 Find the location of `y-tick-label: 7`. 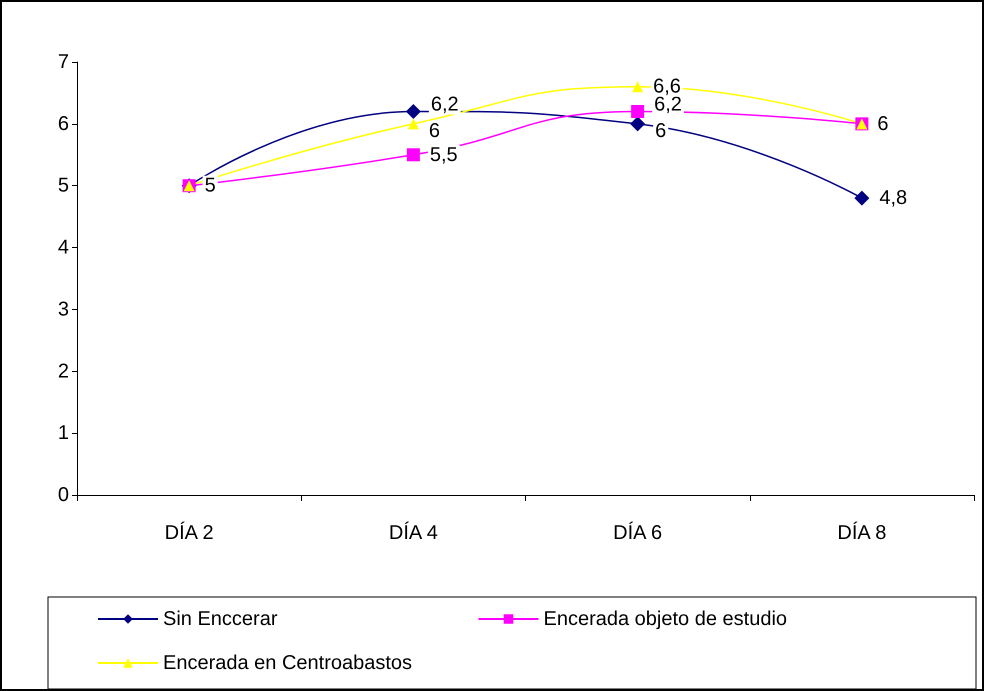

y-tick-label: 7 is located at coordinates (63, 62).